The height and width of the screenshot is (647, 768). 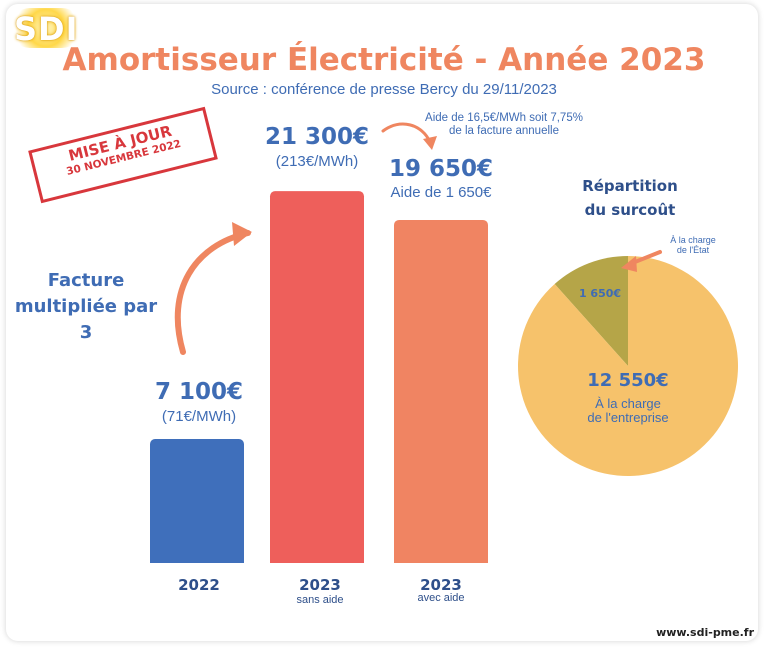 What do you see at coordinates (197, 560) in the screenshot?
I see `bar-2022-base` at bounding box center [197, 560].